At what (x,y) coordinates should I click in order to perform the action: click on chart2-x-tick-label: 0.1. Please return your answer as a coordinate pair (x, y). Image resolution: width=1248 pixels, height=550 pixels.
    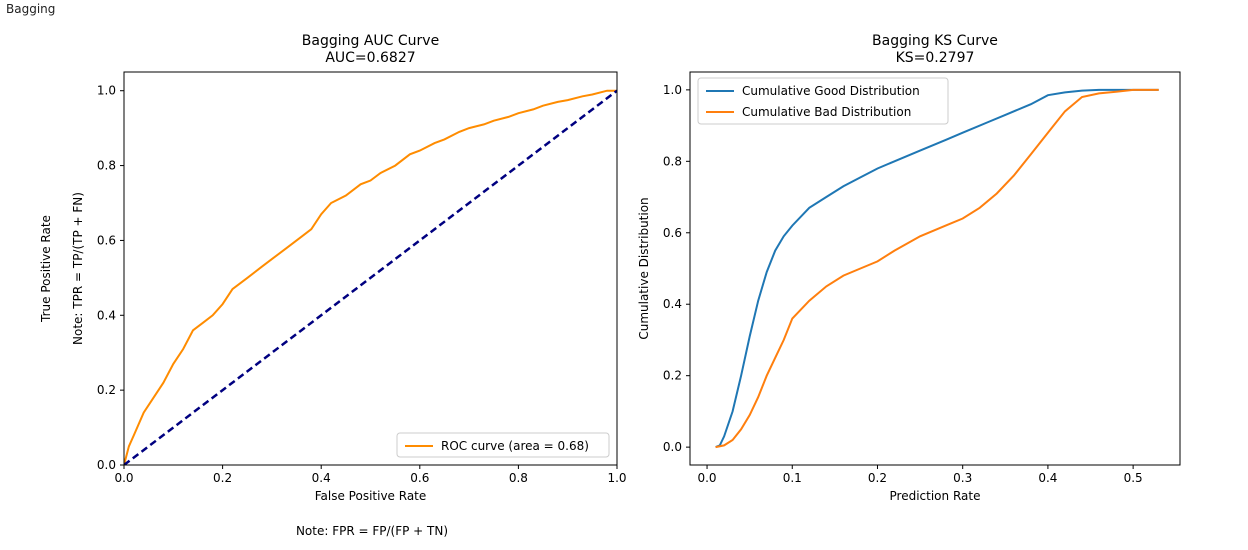
    Looking at the image, I should click on (792, 478).